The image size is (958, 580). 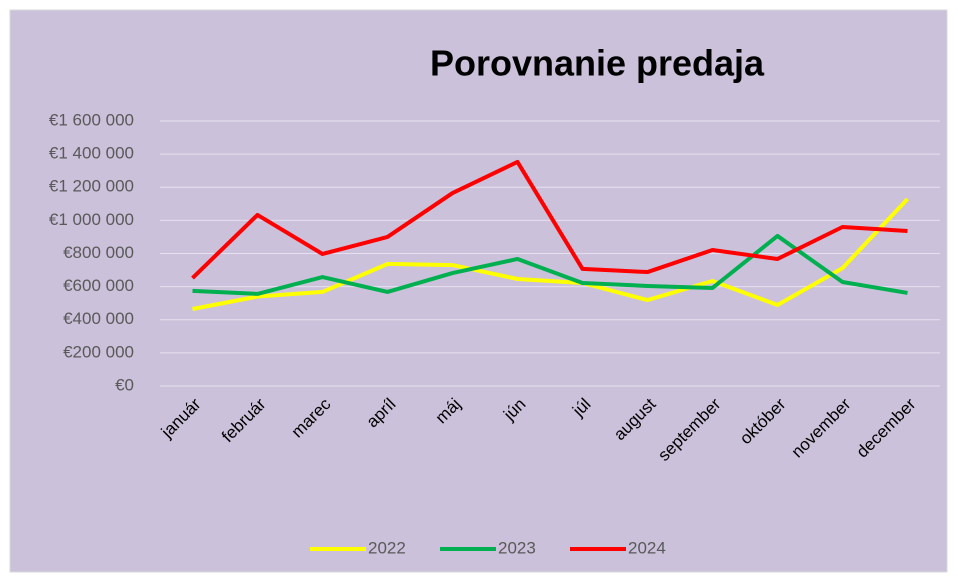 I want to click on y-tick-label: €200 000, so click(x=98, y=351).